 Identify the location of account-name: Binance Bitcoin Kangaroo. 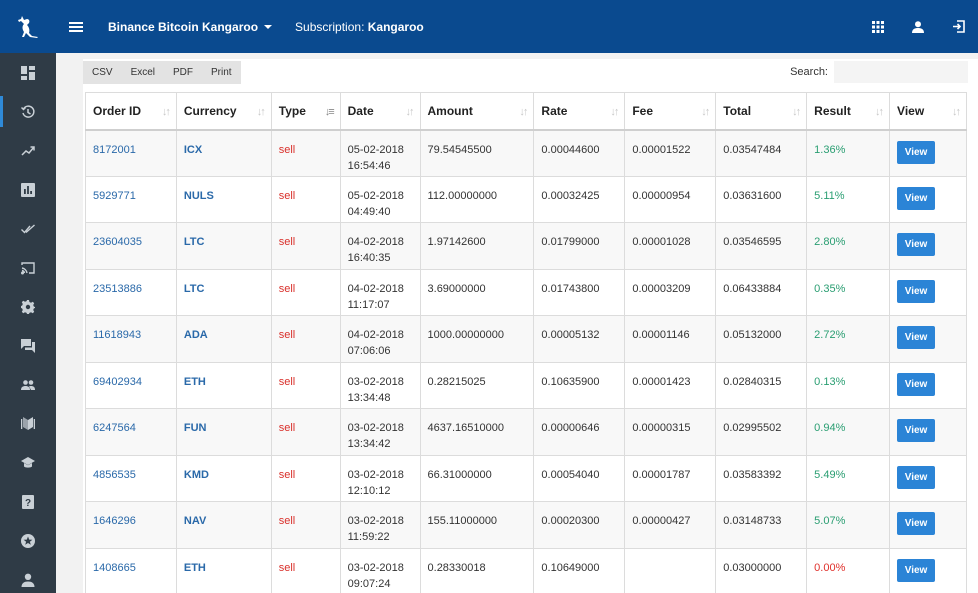
(183, 26).